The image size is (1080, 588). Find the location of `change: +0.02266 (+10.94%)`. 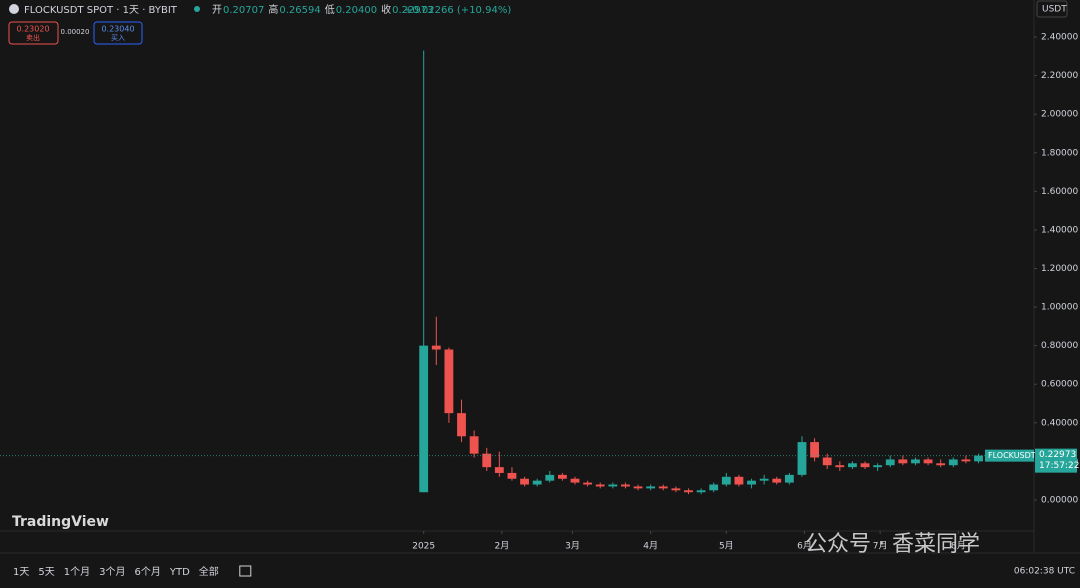

change: +0.02266 (+10.94%) is located at coordinates (457, 10).